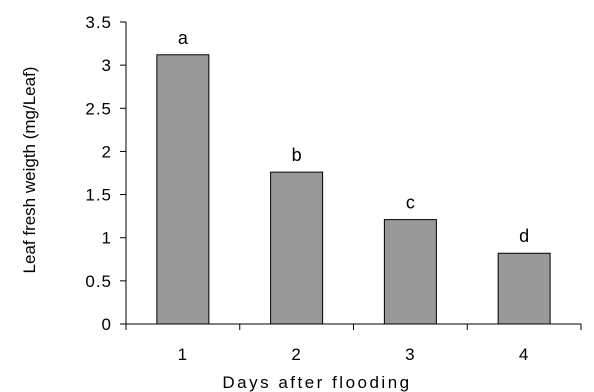 The width and height of the screenshot is (594, 392). I want to click on y-tick-label: 1, so click(107, 238).